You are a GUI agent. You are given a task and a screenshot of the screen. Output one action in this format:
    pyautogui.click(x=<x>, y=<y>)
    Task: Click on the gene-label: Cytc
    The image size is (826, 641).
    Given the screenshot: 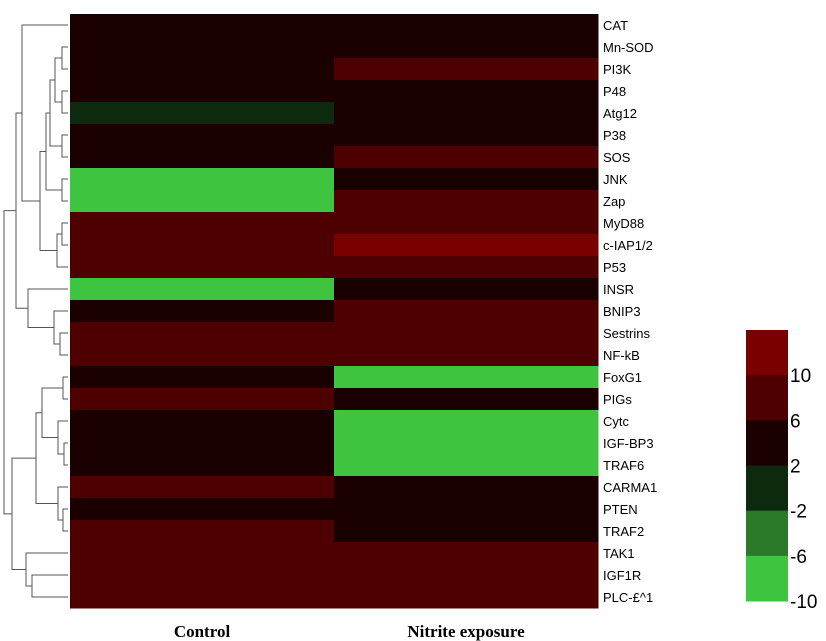 What is the action you would take?
    pyautogui.click(x=616, y=421)
    